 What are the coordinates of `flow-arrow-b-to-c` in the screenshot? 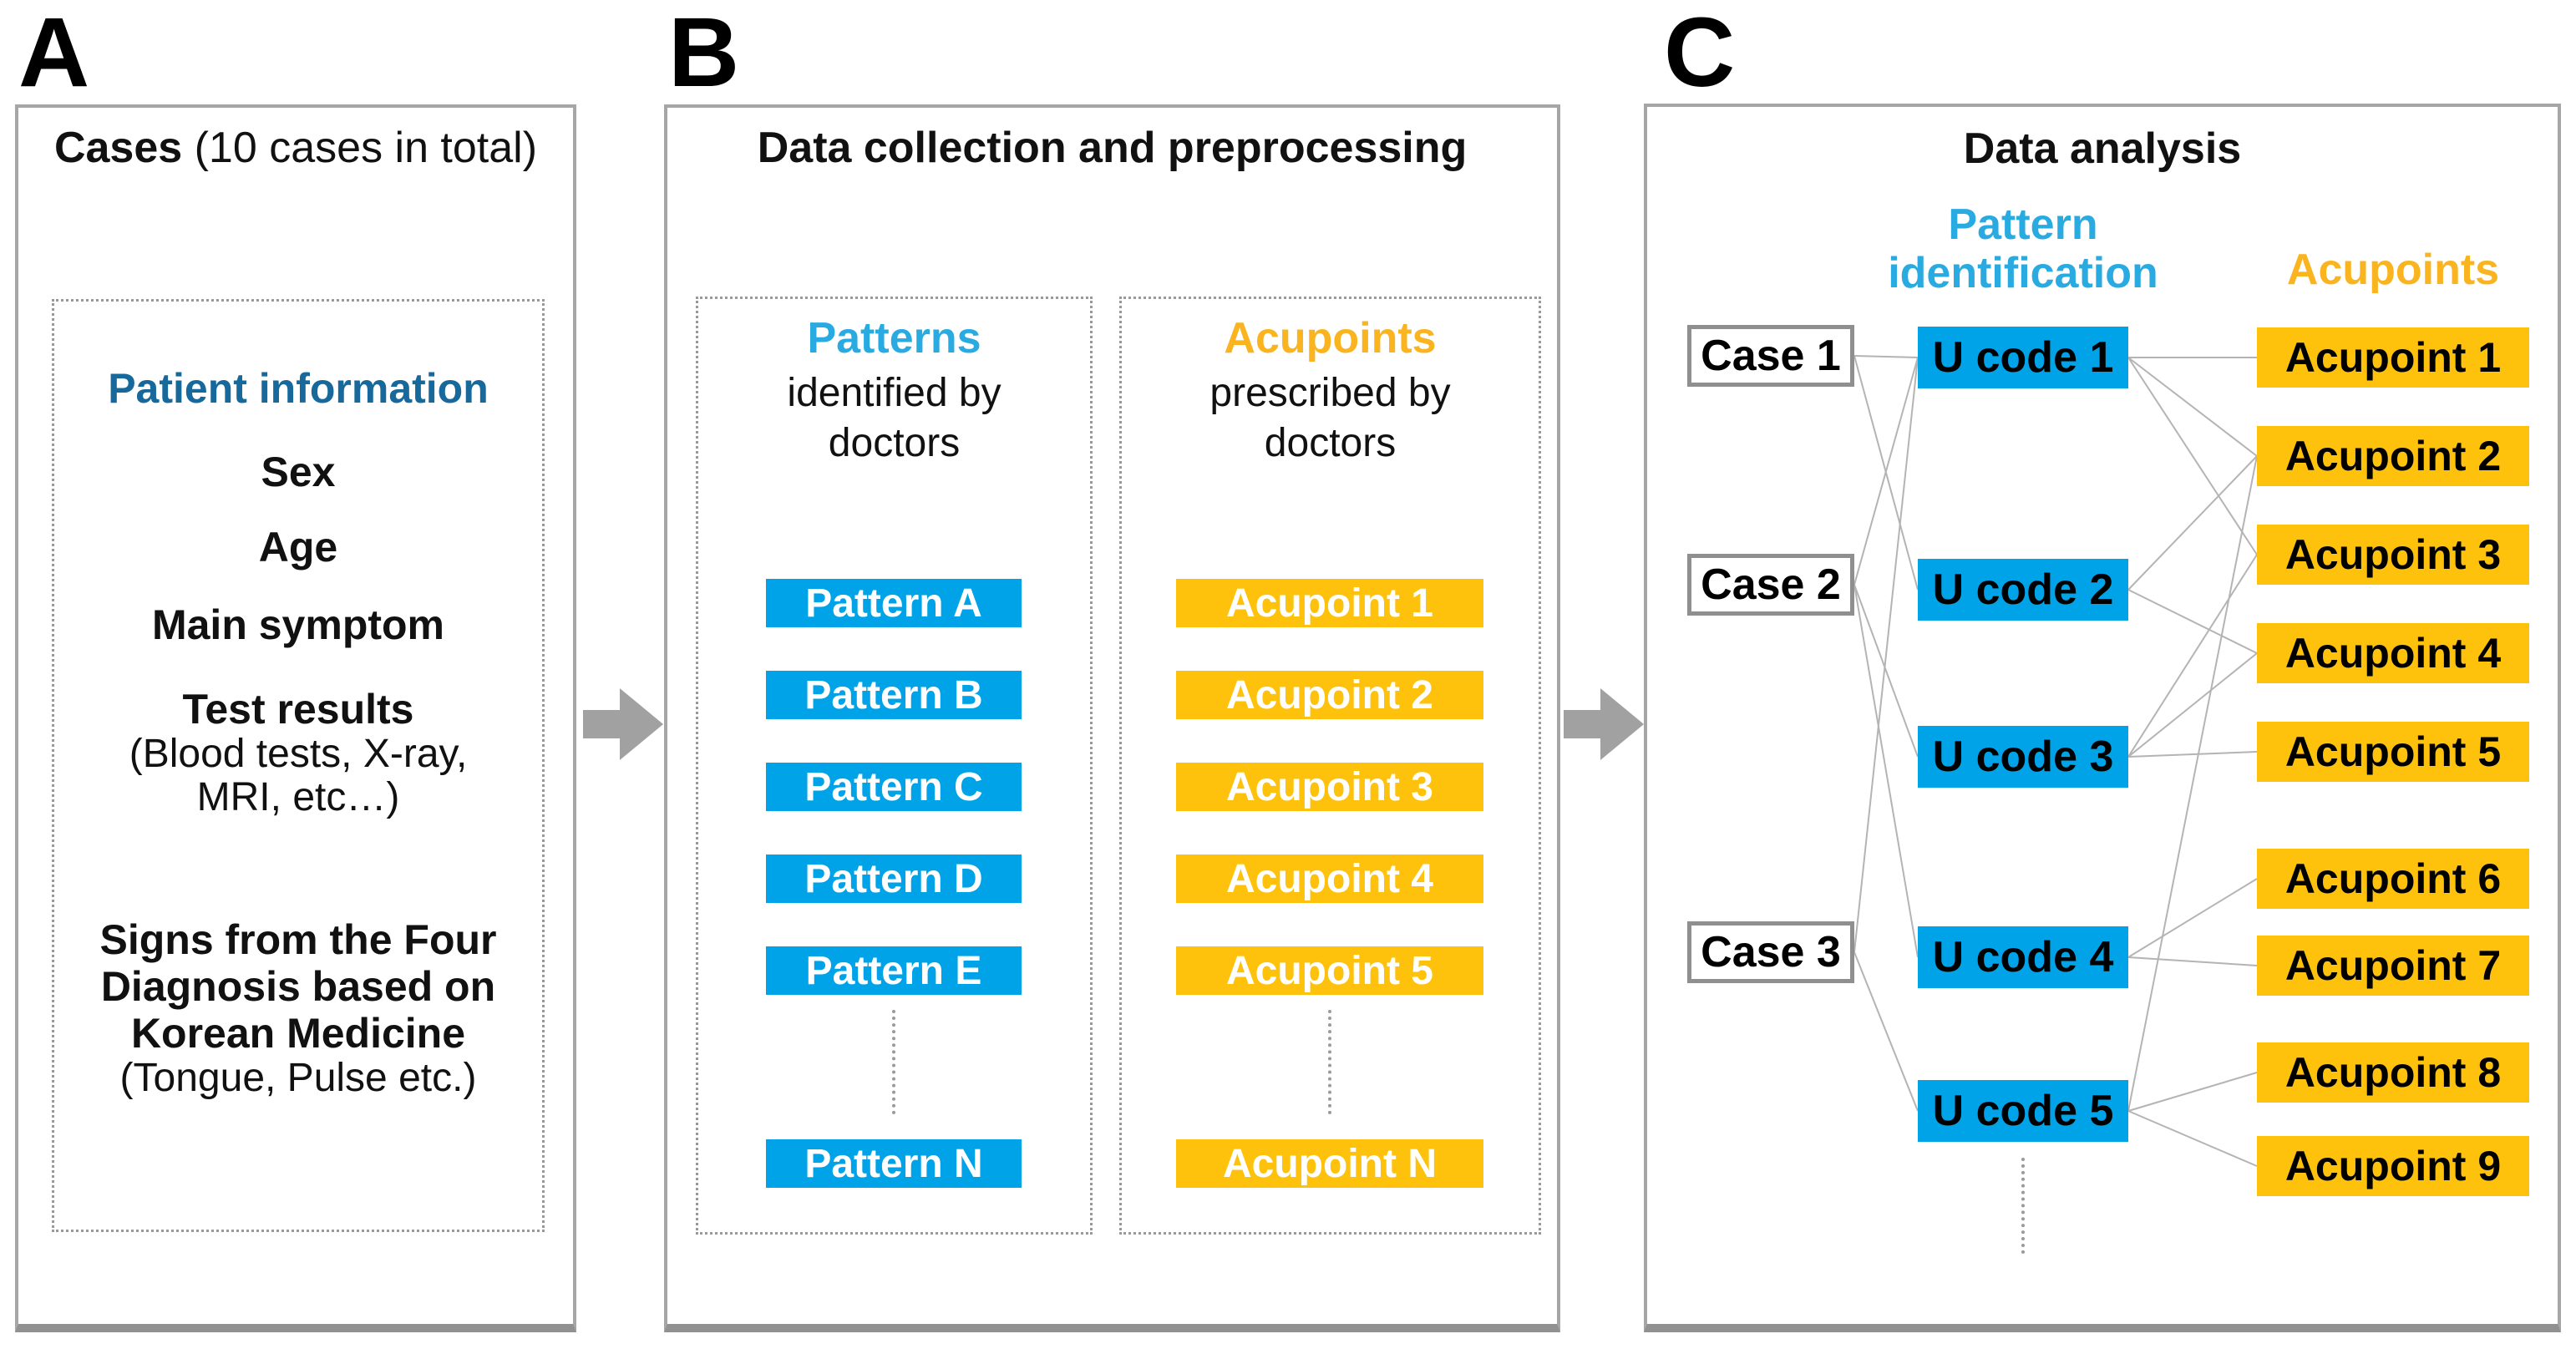 It's located at (1604, 724).